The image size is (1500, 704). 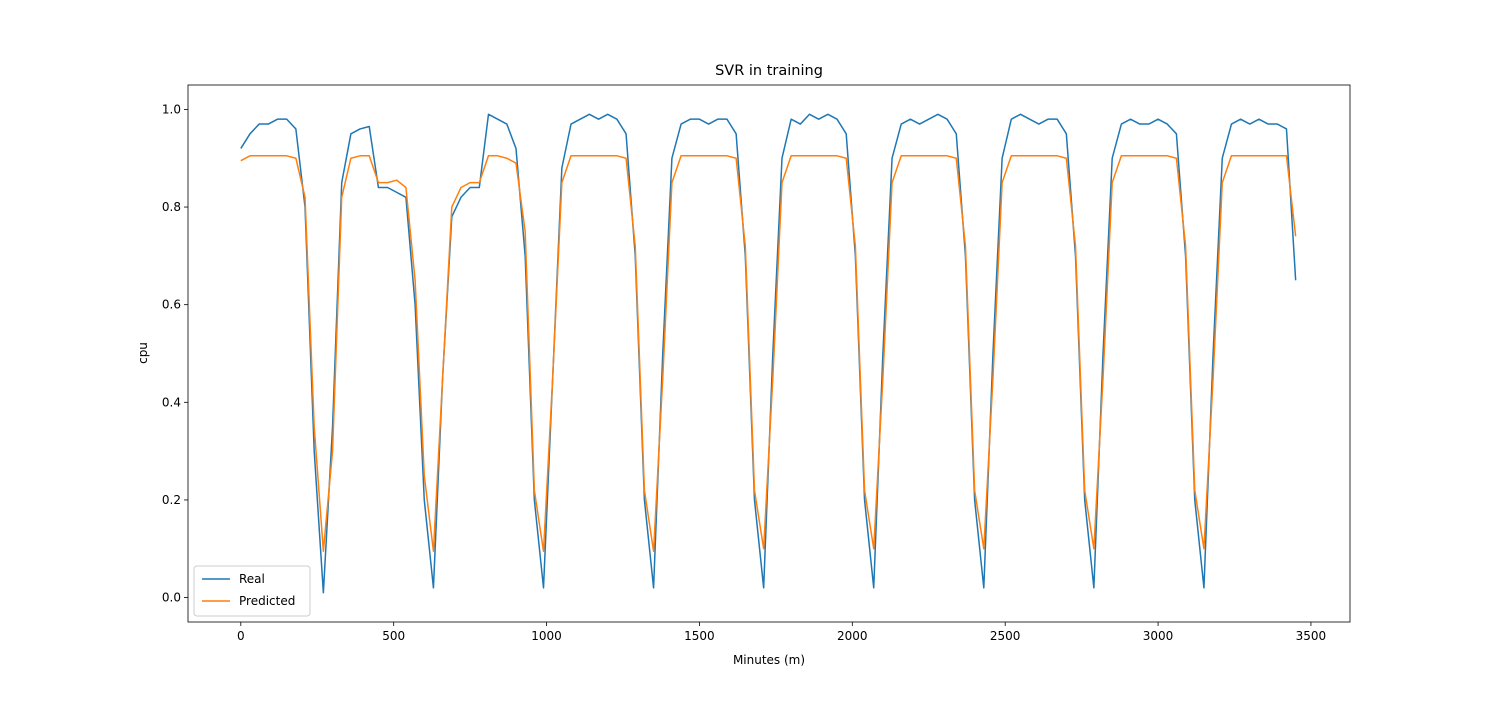 What do you see at coordinates (171, 598) in the screenshot?
I see `y-tick-label: 0.0` at bounding box center [171, 598].